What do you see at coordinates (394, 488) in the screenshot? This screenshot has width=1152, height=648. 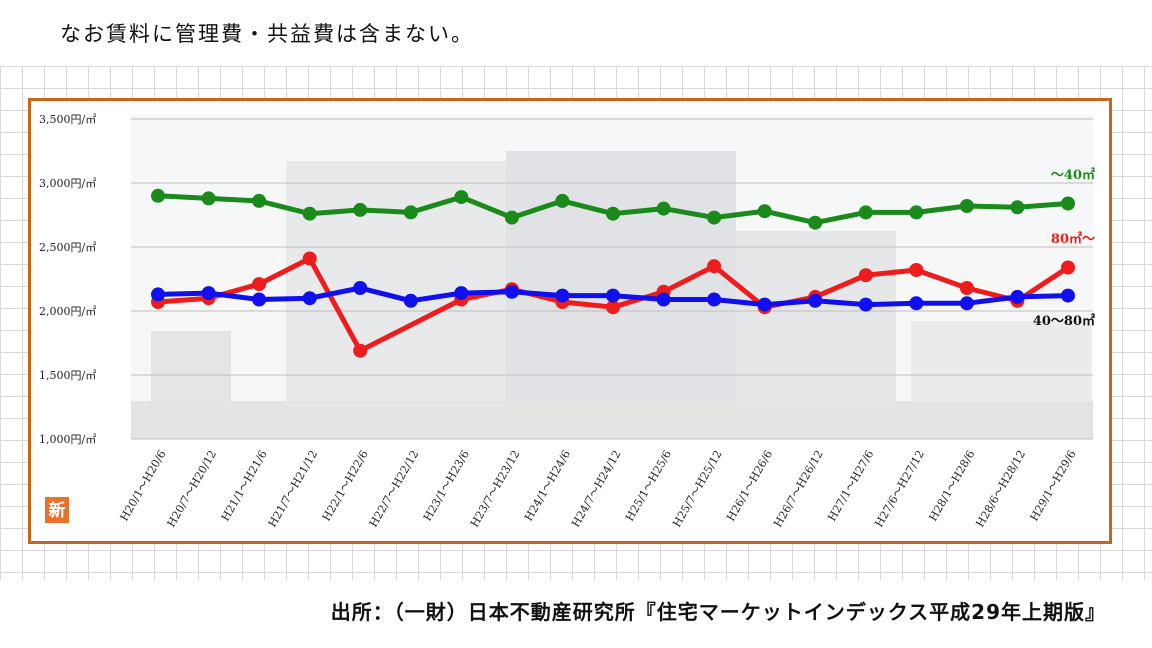 I see `x-tick-label: H22/7～H22/12` at bounding box center [394, 488].